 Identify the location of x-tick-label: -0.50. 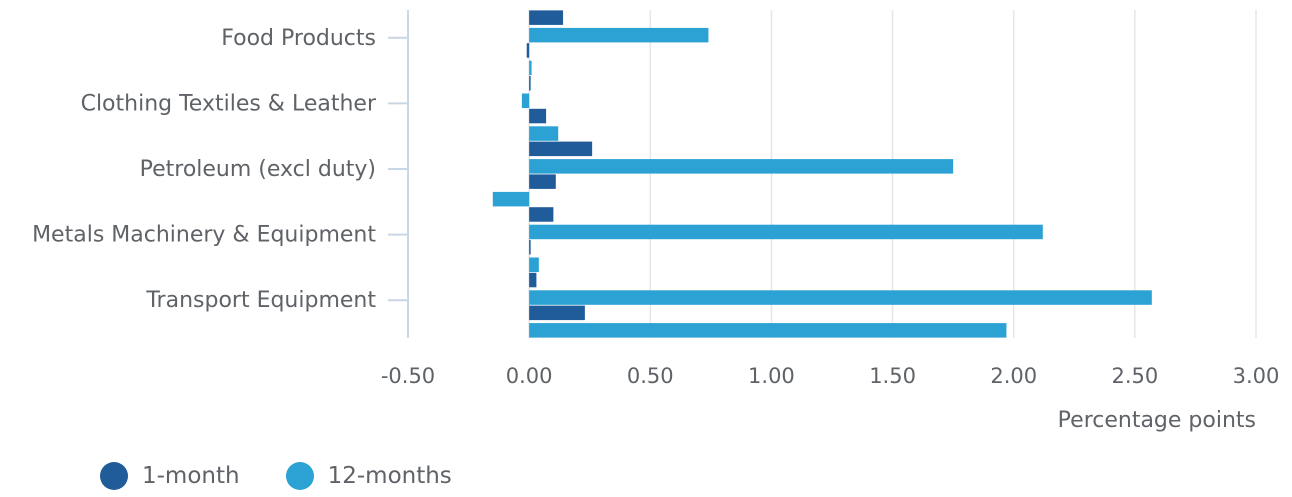
(408, 376).